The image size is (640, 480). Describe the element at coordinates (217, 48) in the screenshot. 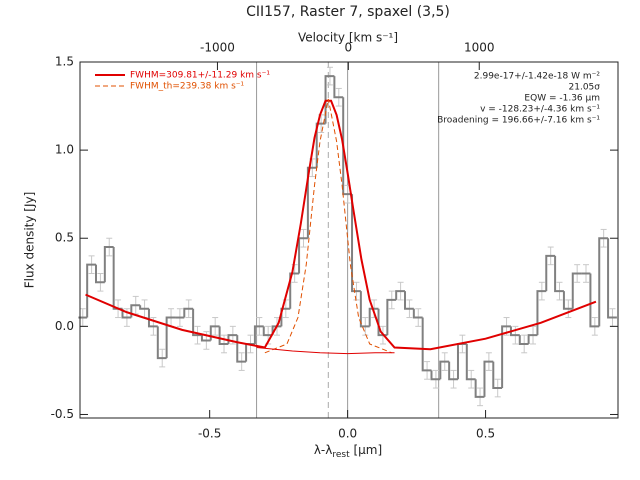

I see `x2-tick-label: -1000` at that location.